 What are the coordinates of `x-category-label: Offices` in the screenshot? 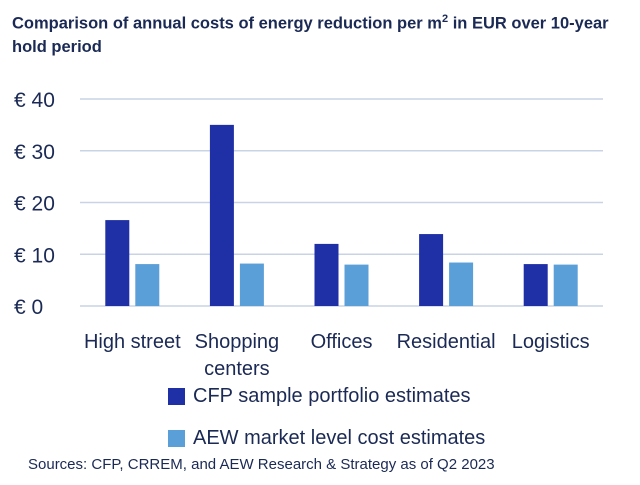 It's located at (342, 342).